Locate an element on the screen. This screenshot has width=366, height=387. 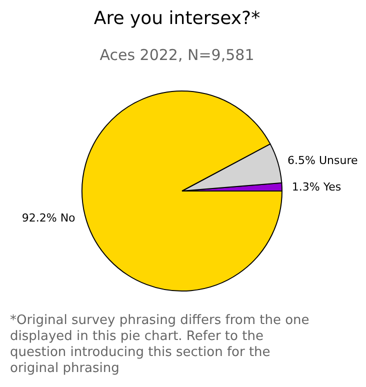
chart-title: Are you intersex?* is located at coordinates (177, 18).